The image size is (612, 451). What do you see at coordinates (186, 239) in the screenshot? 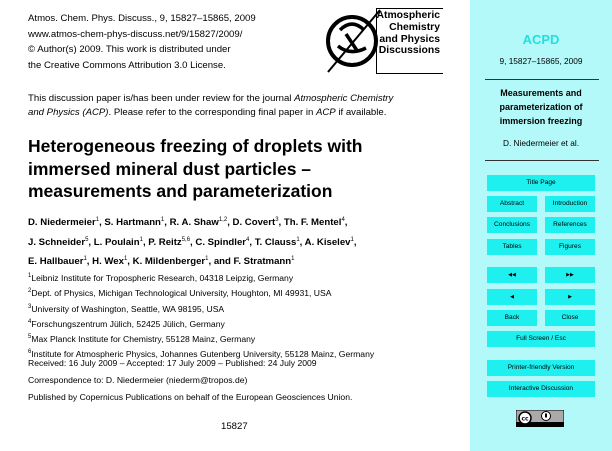
I see `affiliation-ref: 5,6` at bounding box center [186, 239].